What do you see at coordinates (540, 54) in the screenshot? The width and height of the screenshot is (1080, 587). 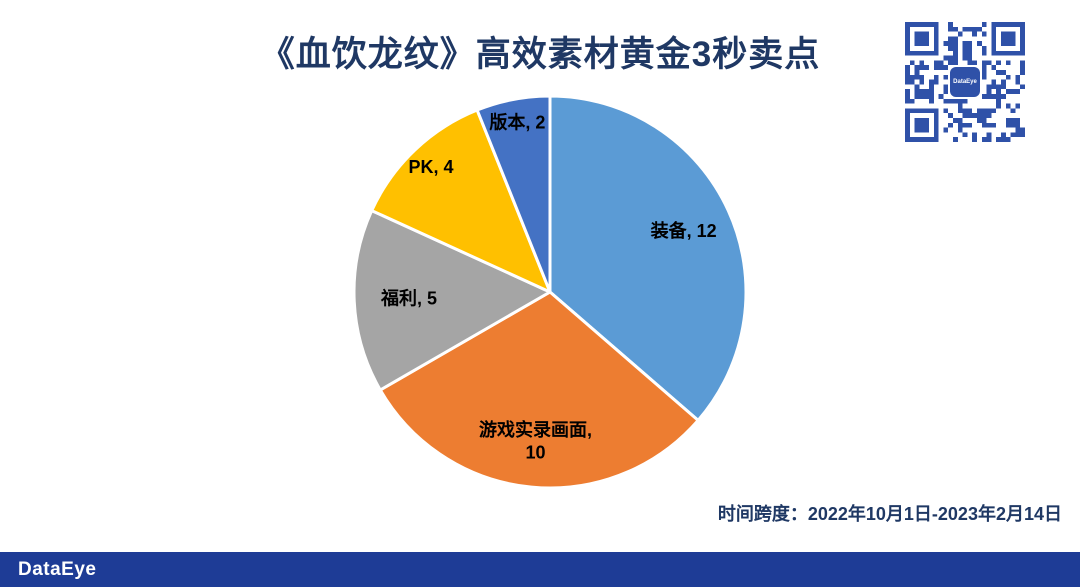 I see `page-title: 《血饮龙纹》高效素材黄金3秒卖点` at bounding box center [540, 54].